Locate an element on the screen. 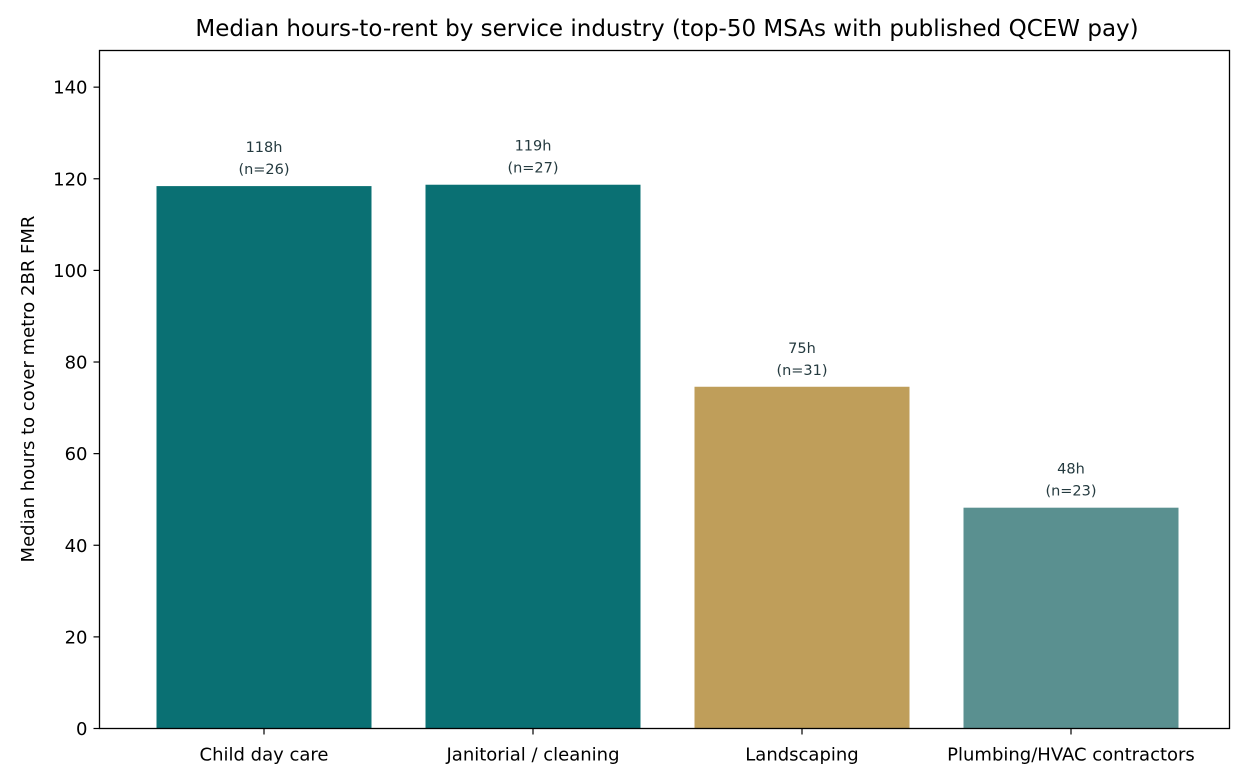 This screenshot has height=783, width=1245. y-tick-label: 140 is located at coordinates (70, 88).